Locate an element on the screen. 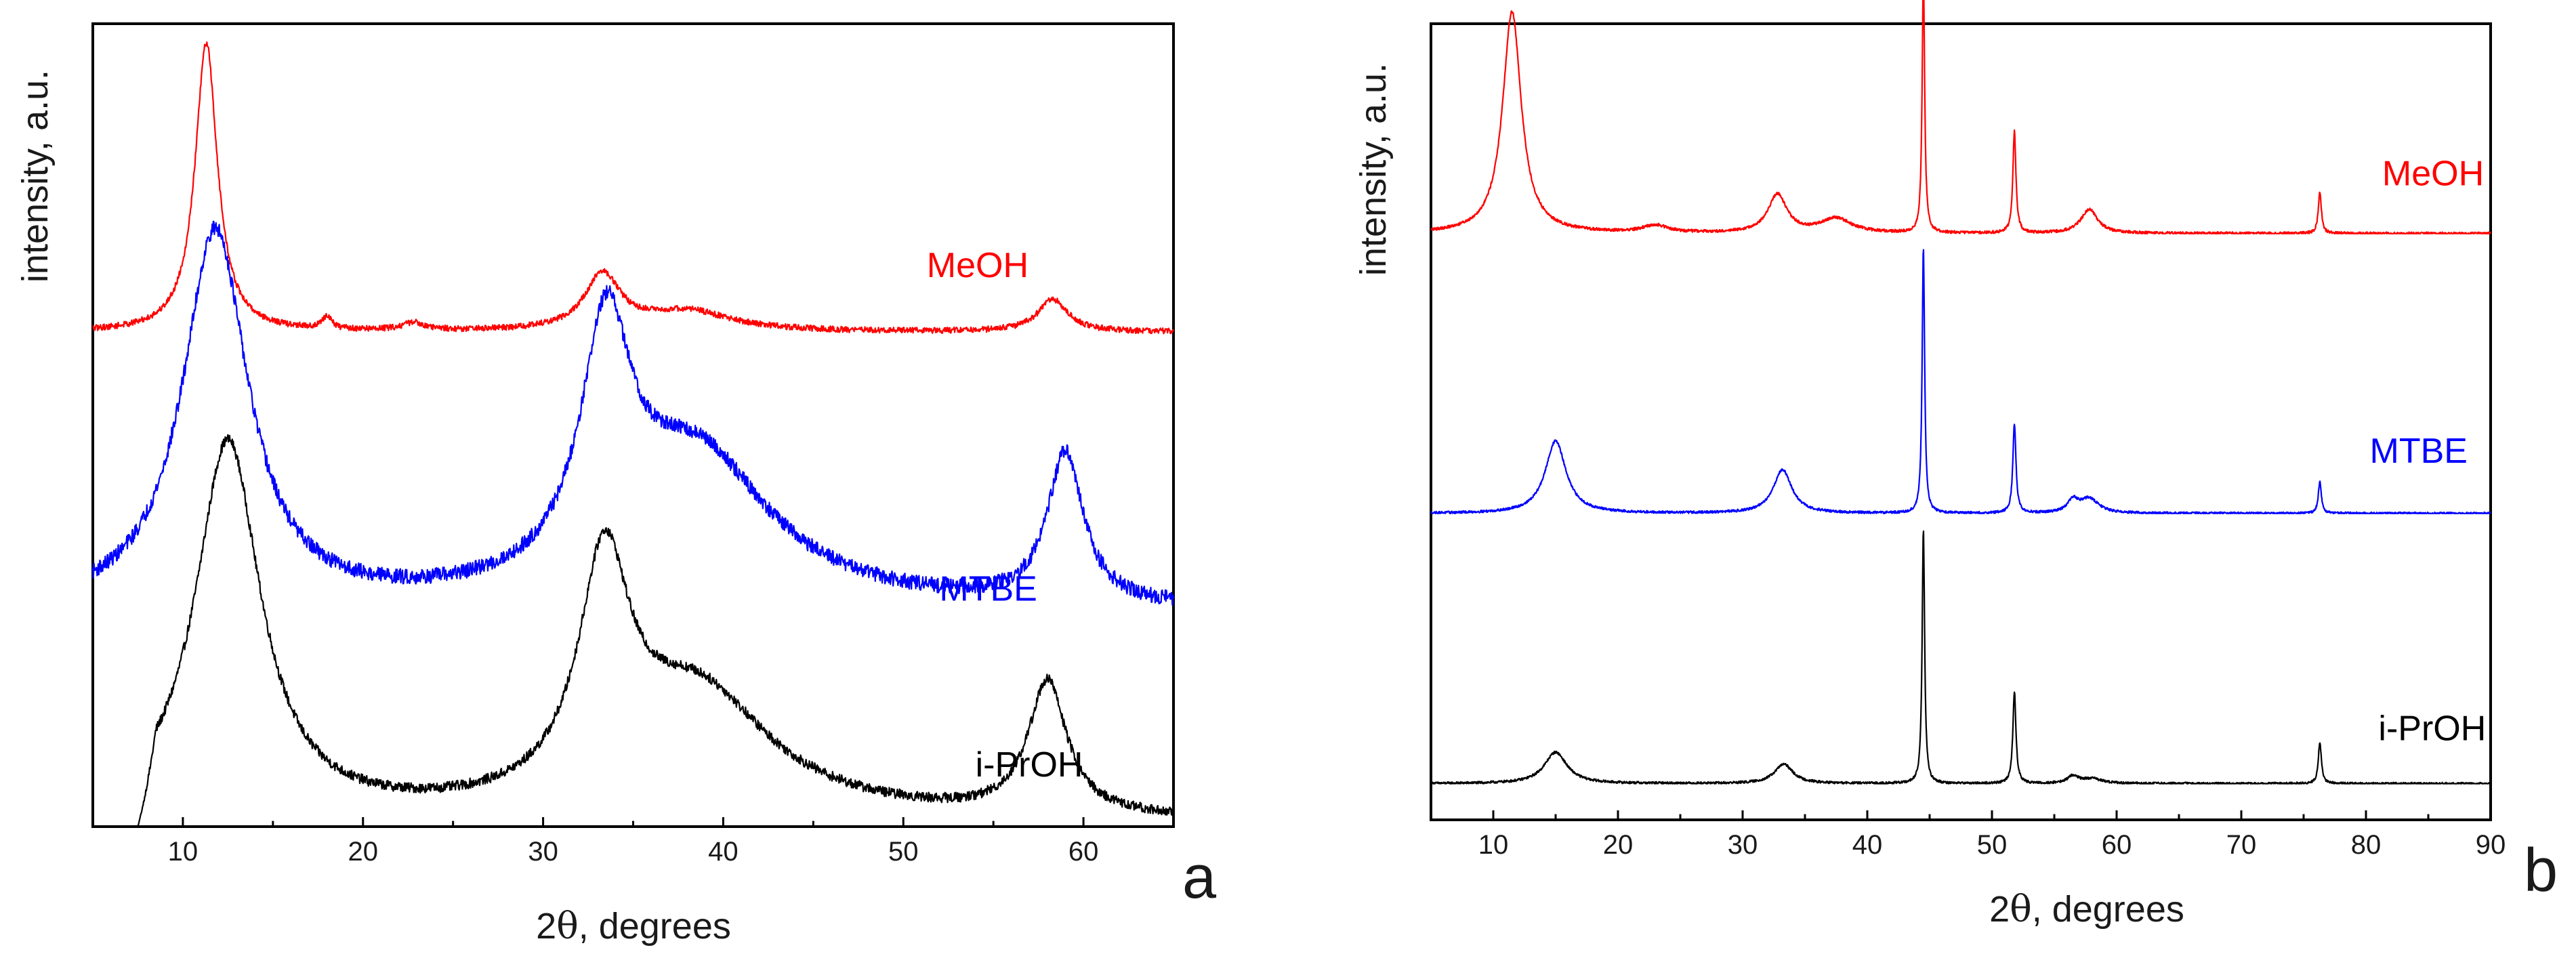  x-ticks-b: 10 20 30 40 50 60 70 80 90 is located at coordinates (1968, 835).